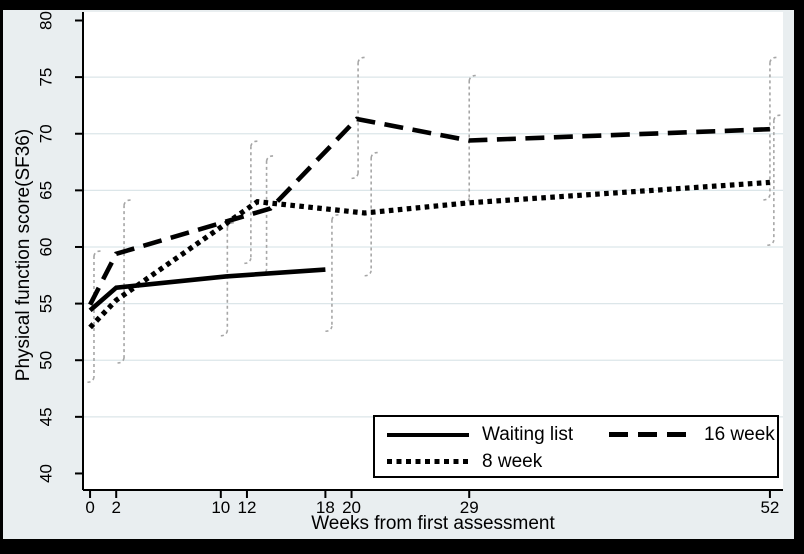 This screenshot has width=804, height=554. What do you see at coordinates (46, 473) in the screenshot?
I see `y-tick-label-40: 40` at bounding box center [46, 473].